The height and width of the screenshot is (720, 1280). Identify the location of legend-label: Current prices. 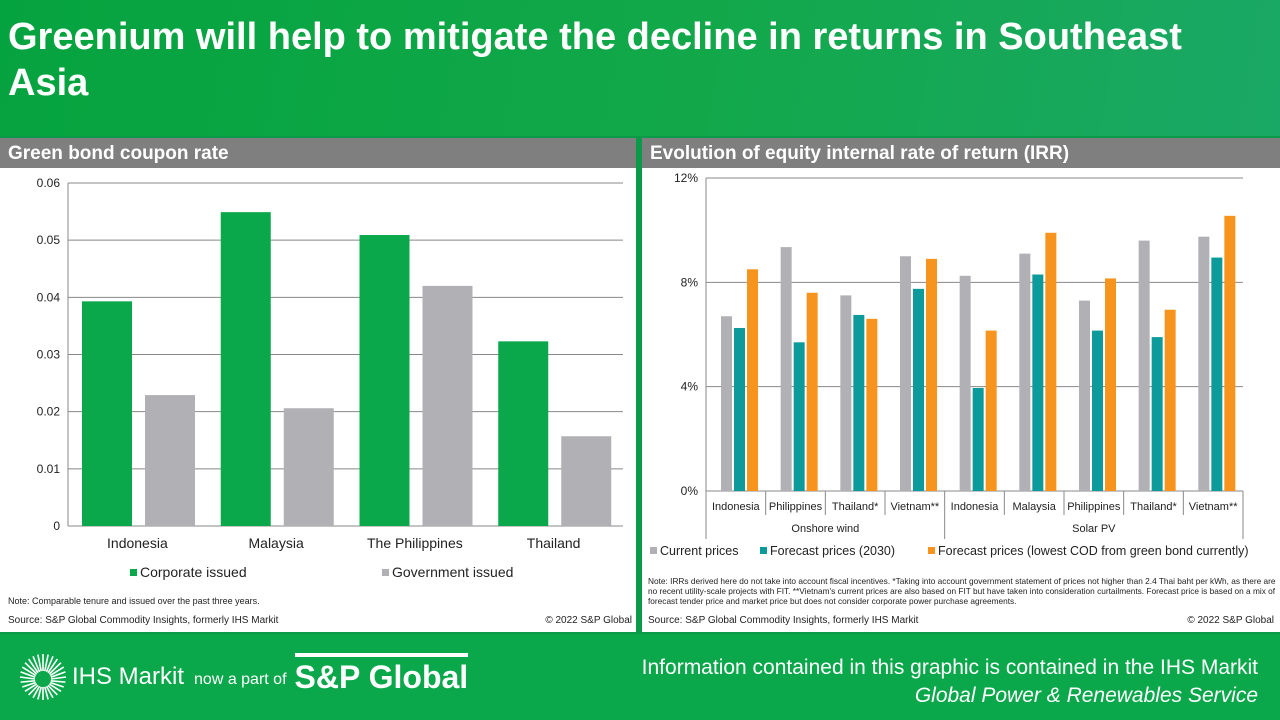
(699, 551).